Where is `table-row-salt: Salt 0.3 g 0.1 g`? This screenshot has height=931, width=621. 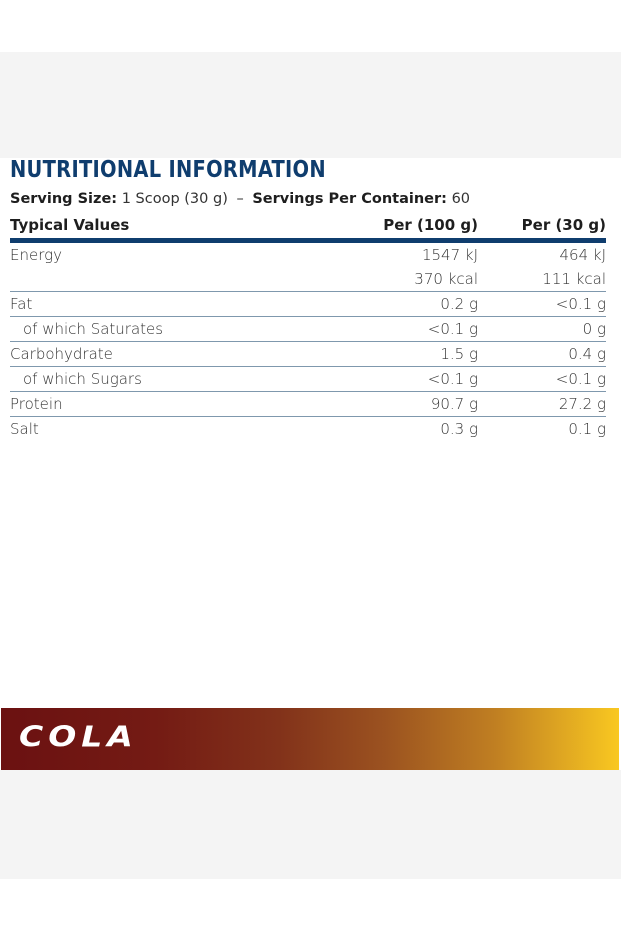 table-row-salt: Salt 0.3 g 0.1 g is located at coordinates (308, 429).